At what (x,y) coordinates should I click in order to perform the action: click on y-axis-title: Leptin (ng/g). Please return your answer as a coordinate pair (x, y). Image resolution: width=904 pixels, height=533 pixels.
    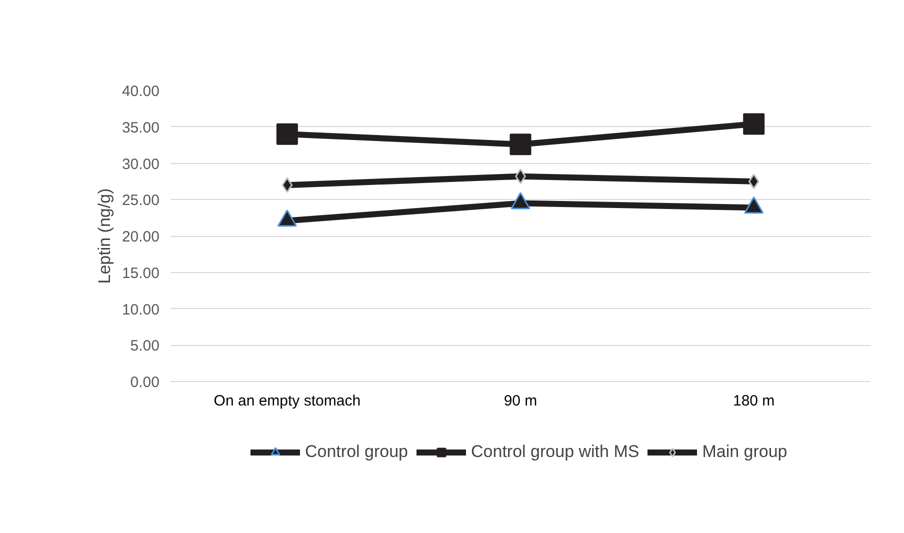
    Looking at the image, I should click on (104, 236).